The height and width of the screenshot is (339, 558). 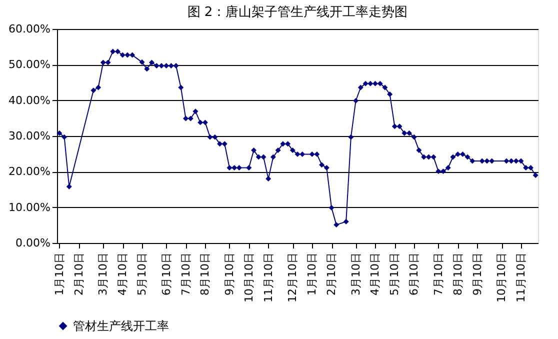 I want to click on legend-label: 管材生产线开工率, so click(x=121, y=326).